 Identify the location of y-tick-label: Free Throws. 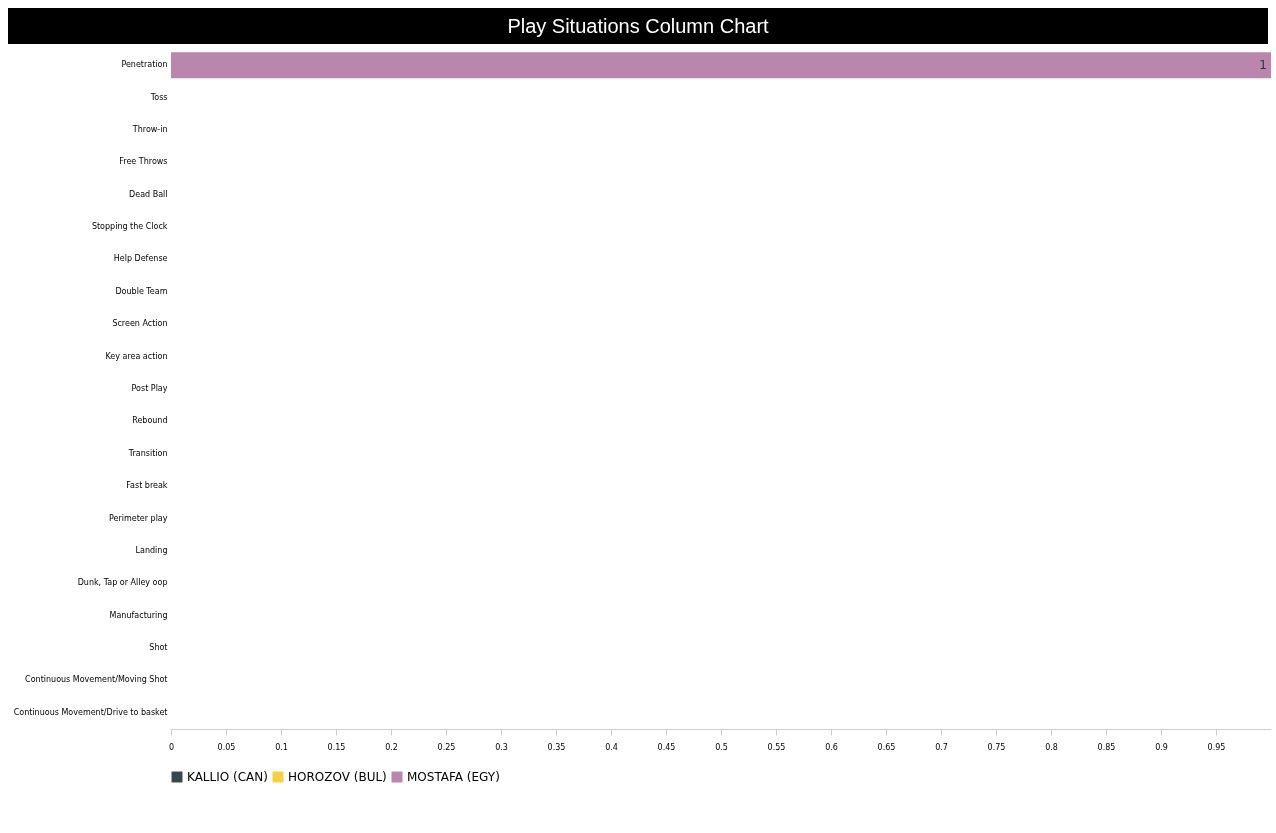
(143, 162).